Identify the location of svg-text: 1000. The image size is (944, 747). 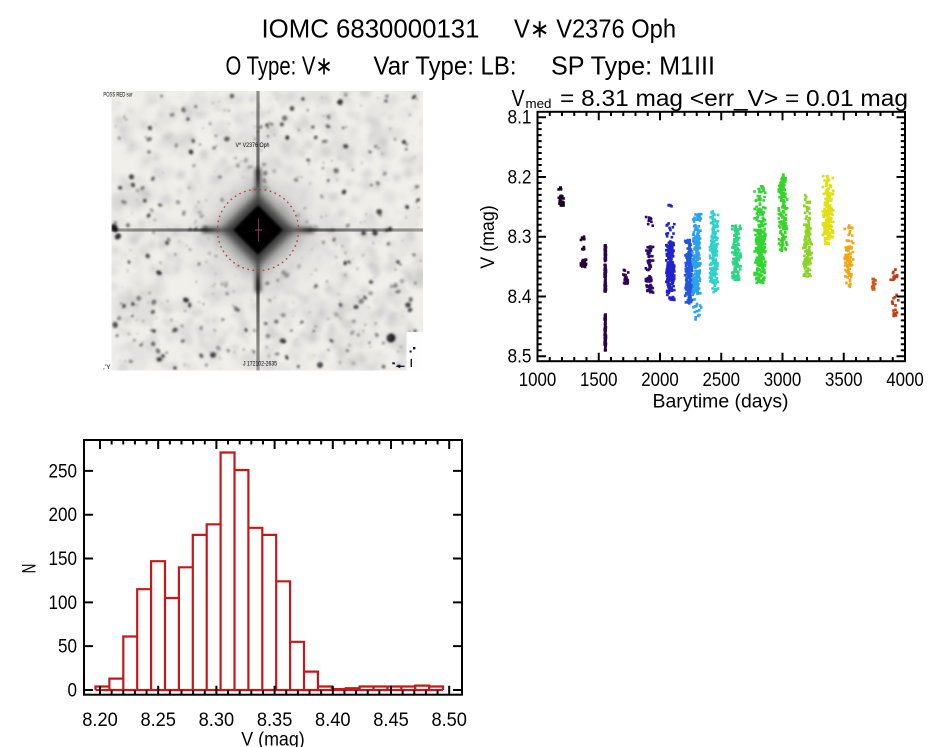
(538, 380).